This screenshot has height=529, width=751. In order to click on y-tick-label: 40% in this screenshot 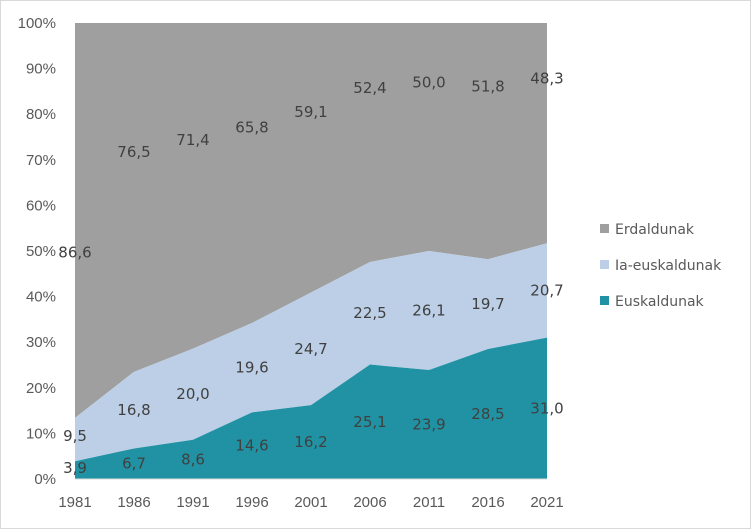, I will do `click(41, 297)`.